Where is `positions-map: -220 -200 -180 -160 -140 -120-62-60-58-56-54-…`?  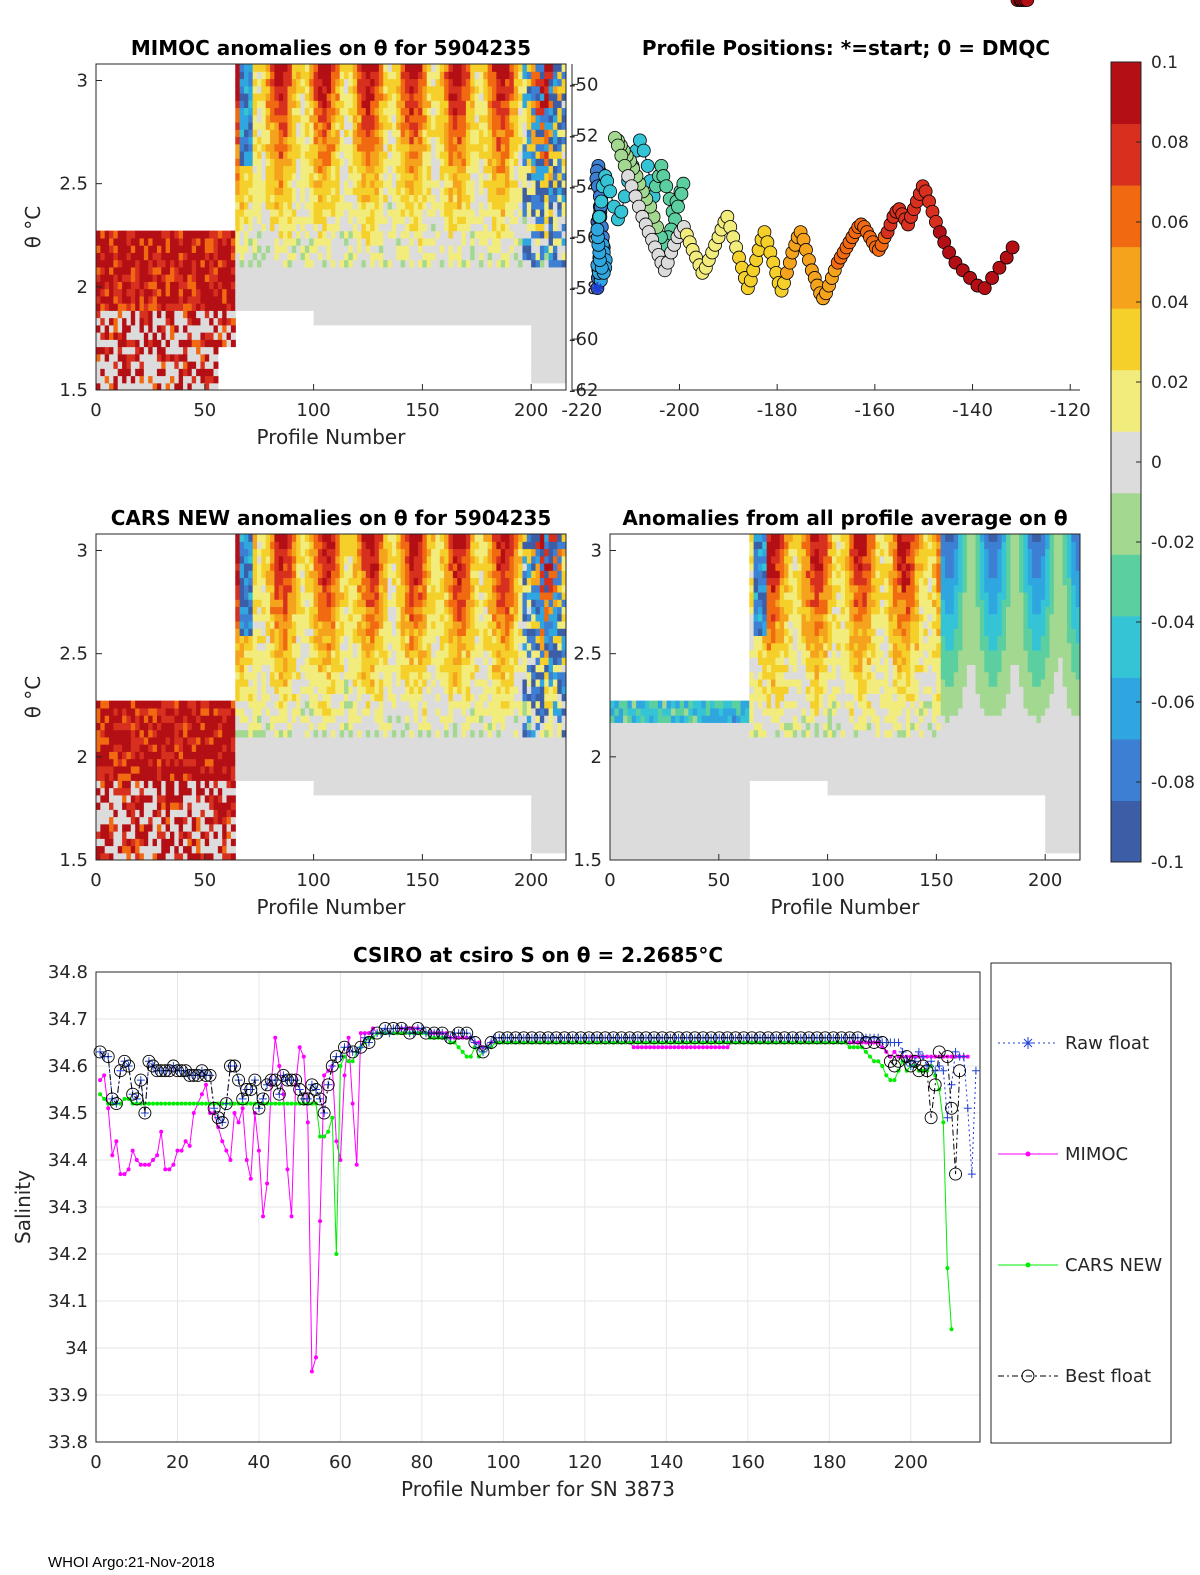 positions-map: -220 -200 -180 -160 -140 -120-62-60-58-56-54-… is located at coordinates (826, 210).